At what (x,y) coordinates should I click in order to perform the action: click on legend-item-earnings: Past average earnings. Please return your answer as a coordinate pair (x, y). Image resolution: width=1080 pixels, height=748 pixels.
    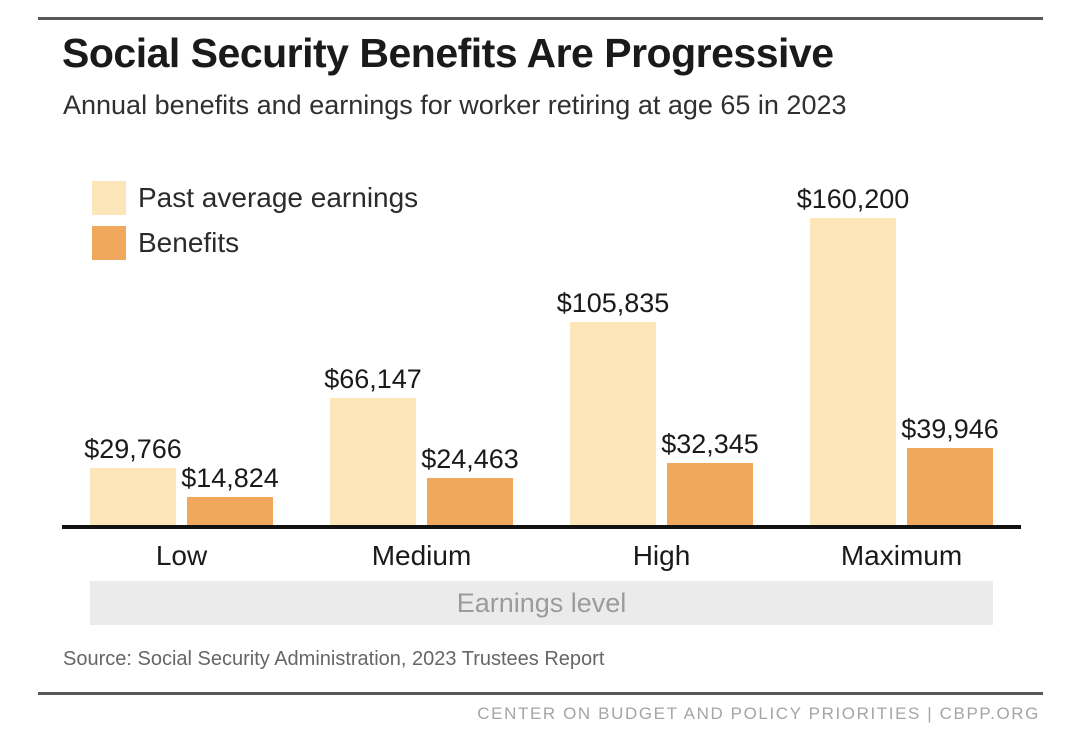
    Looking at the image, I should click on (255, 198).